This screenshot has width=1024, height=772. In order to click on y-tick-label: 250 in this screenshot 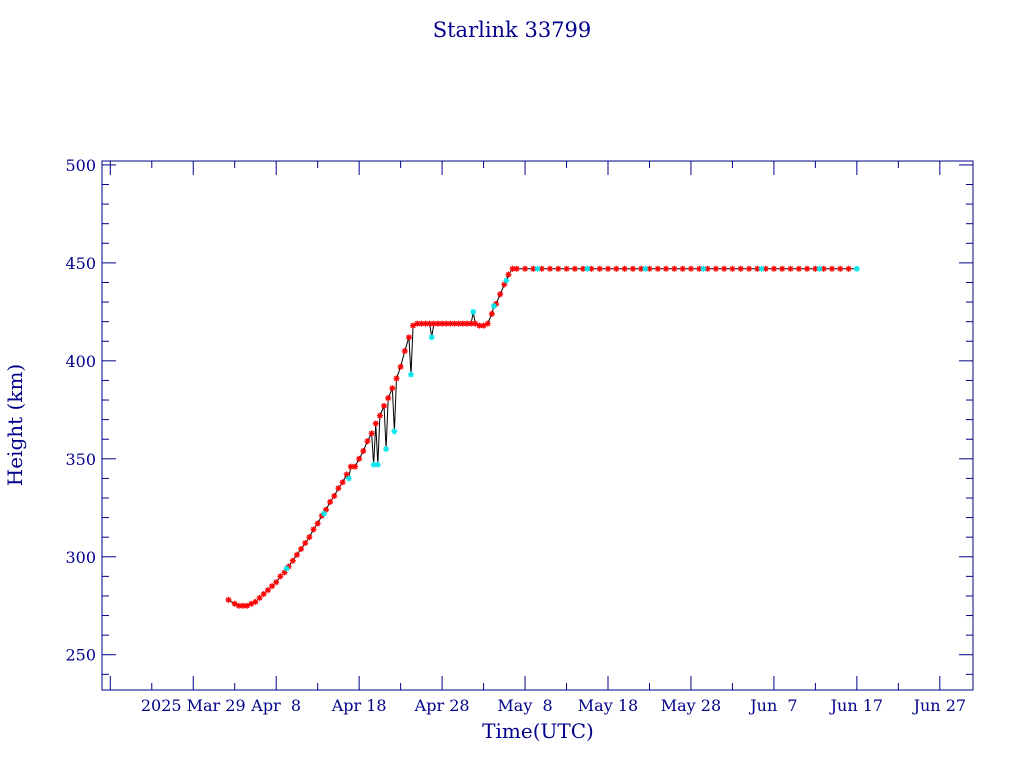, I will do `click(80, 655)`.